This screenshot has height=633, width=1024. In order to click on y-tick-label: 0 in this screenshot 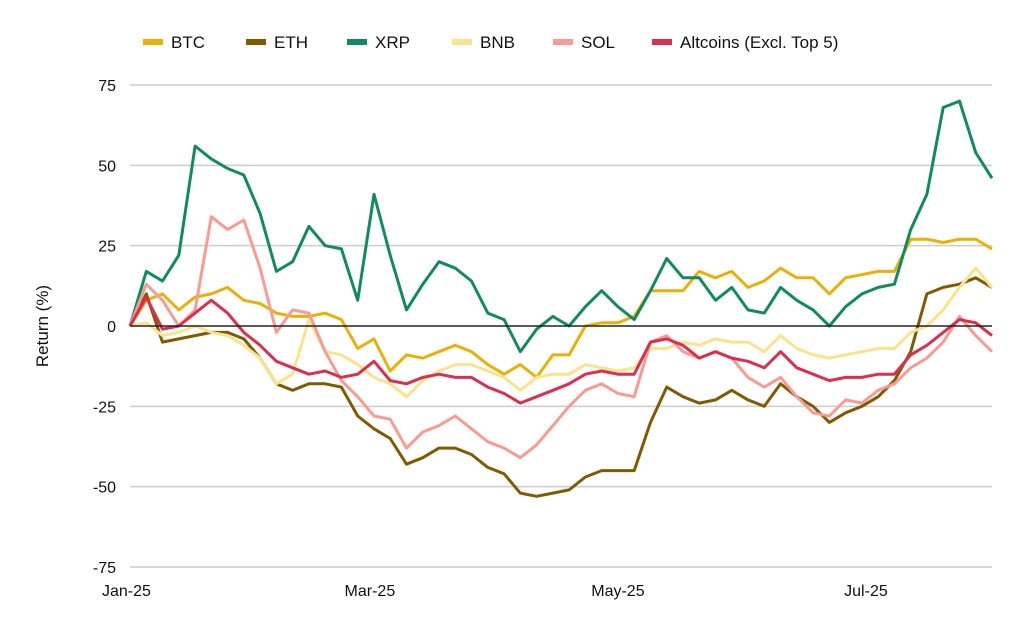, I will do `click(111, 327)`.